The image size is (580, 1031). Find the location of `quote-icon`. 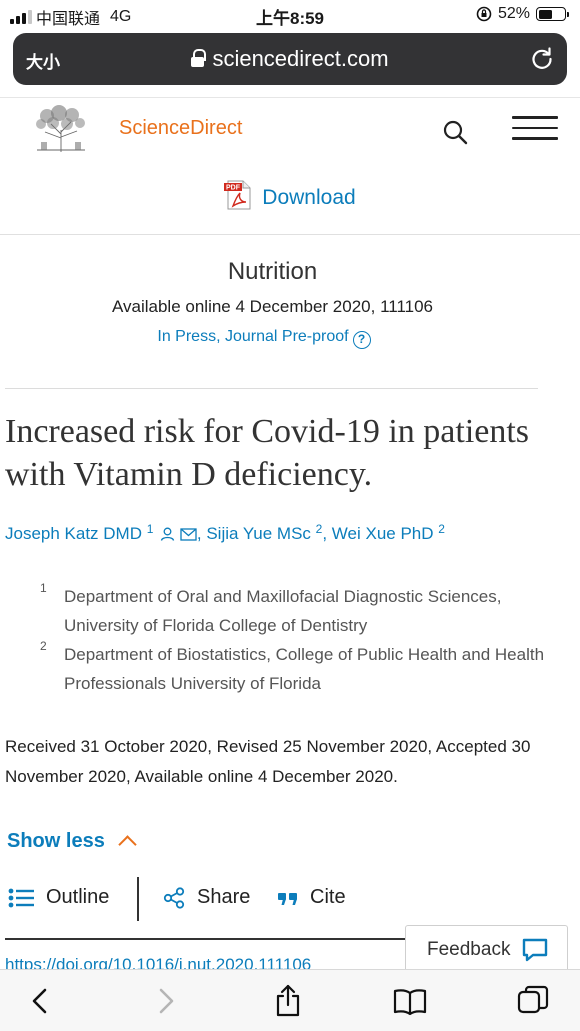

quote-icon is located at coordinates (287, 898).